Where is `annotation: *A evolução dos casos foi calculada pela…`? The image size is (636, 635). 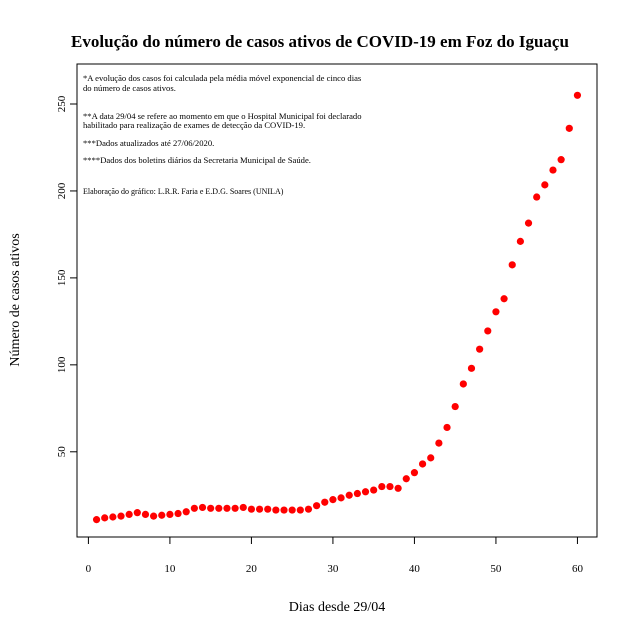 annotation: *A evolução dos casos foi calculada pela… is located at coordinates (222, 78).